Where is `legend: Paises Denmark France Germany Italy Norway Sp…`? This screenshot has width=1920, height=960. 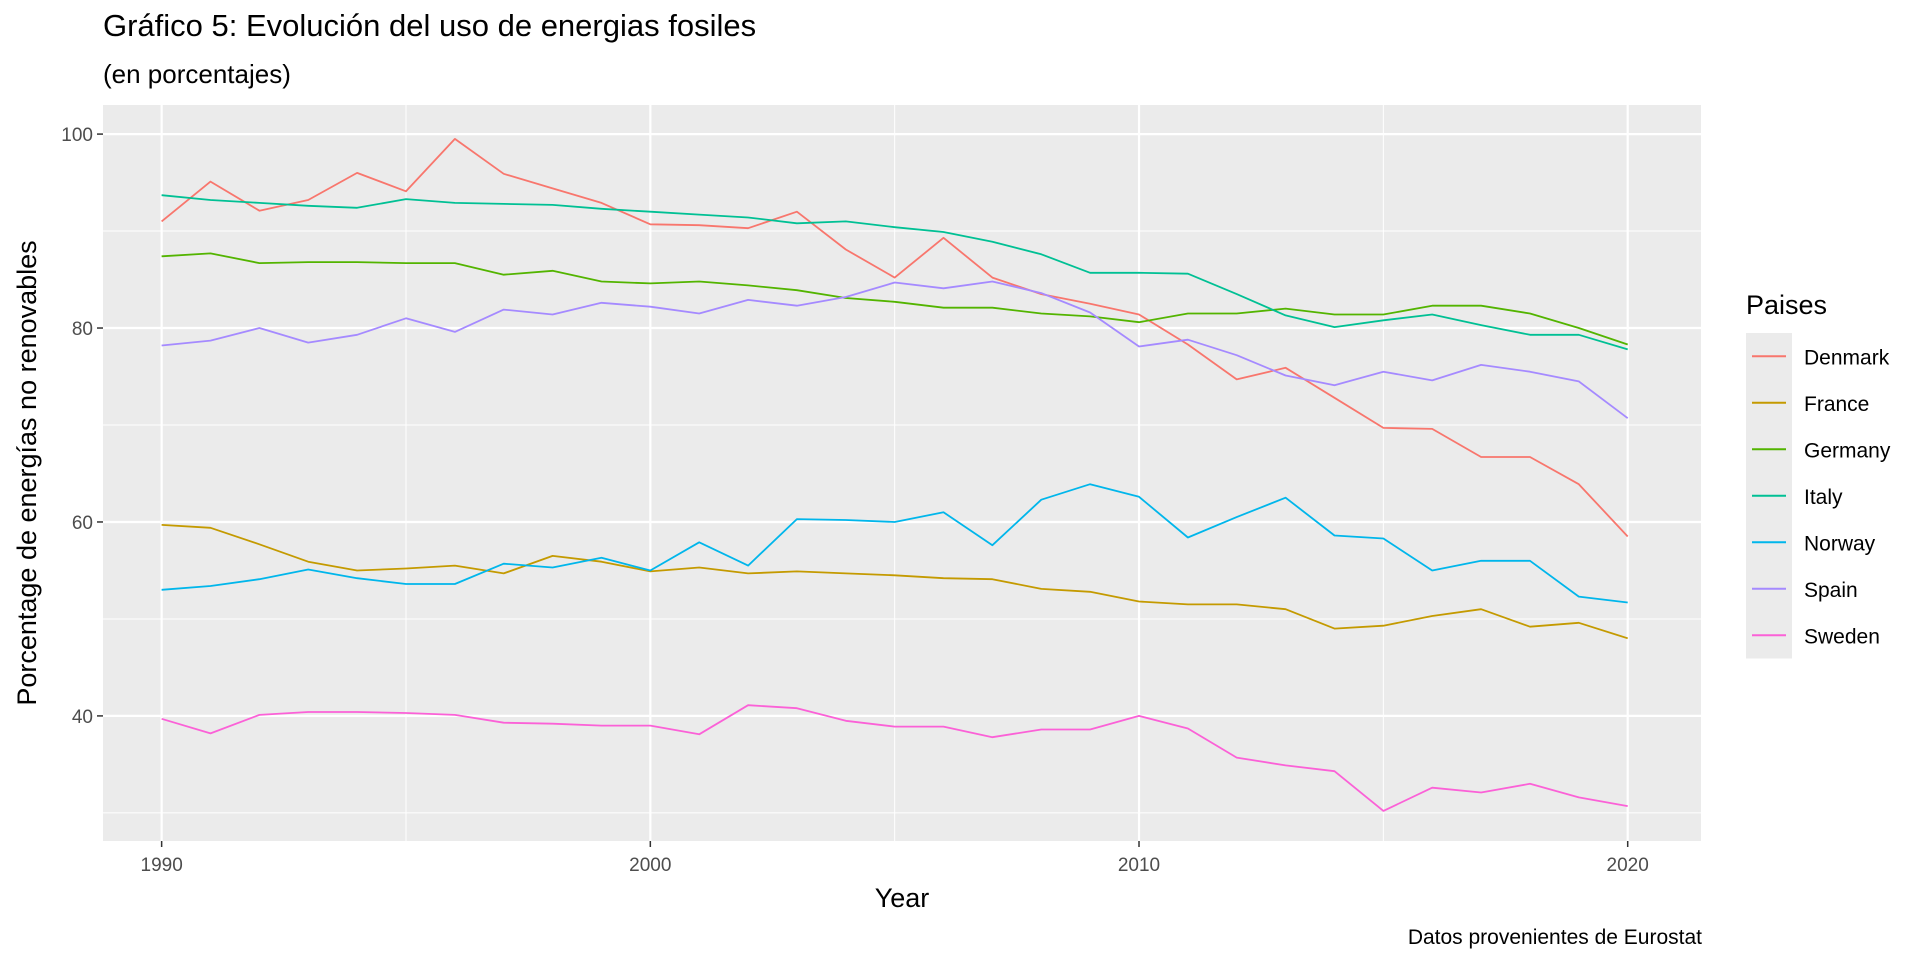 legend: Paises Denmark France Germany Italy Norway Sp… is located at coordinates (1818, 474).